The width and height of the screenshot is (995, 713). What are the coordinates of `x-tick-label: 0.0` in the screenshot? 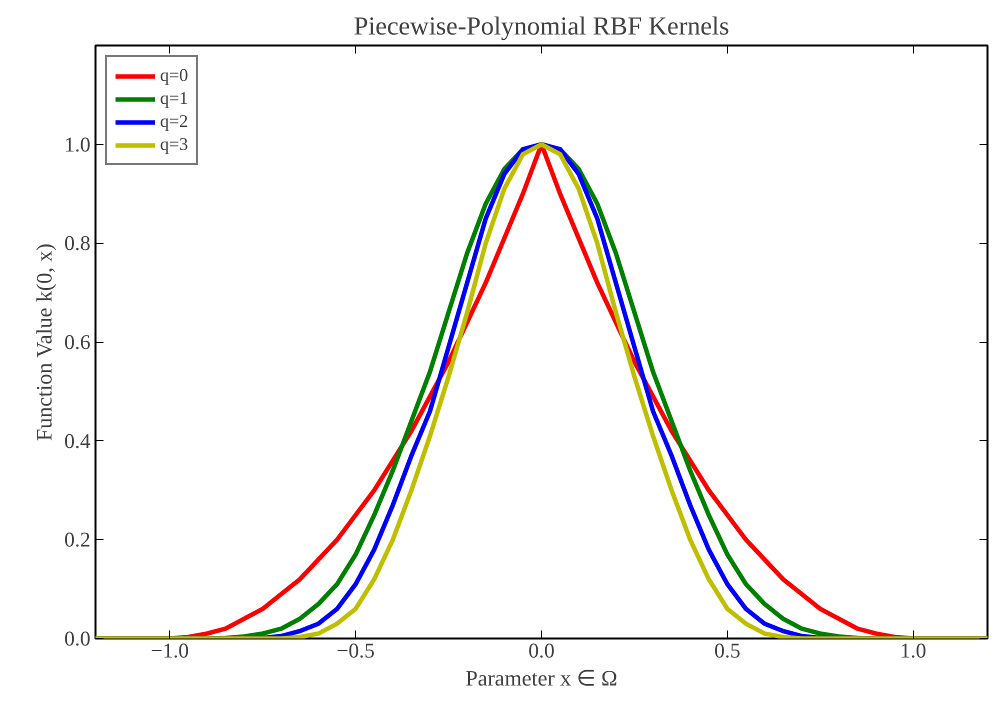 It's located at (541, 650).